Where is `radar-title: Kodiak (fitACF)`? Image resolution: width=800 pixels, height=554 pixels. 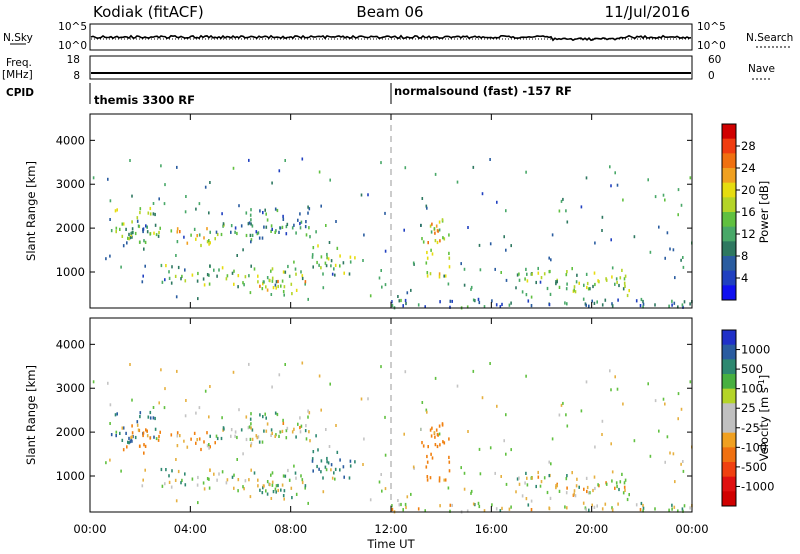
radar-title: Kodiak (fitACF) is located at coordinates (148, 12).